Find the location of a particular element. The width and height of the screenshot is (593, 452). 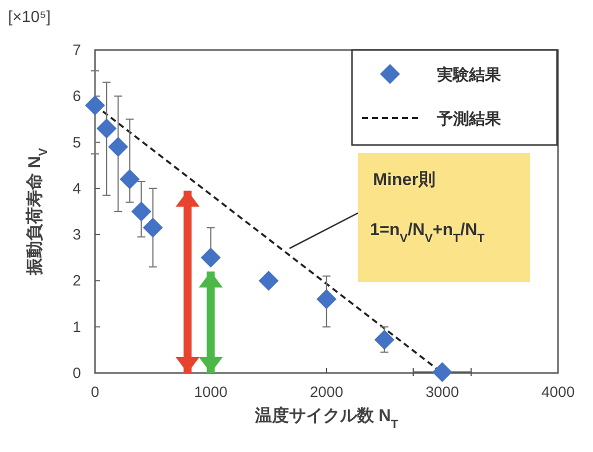

y-tick-label: 3 is located at coordinates (76, 235).